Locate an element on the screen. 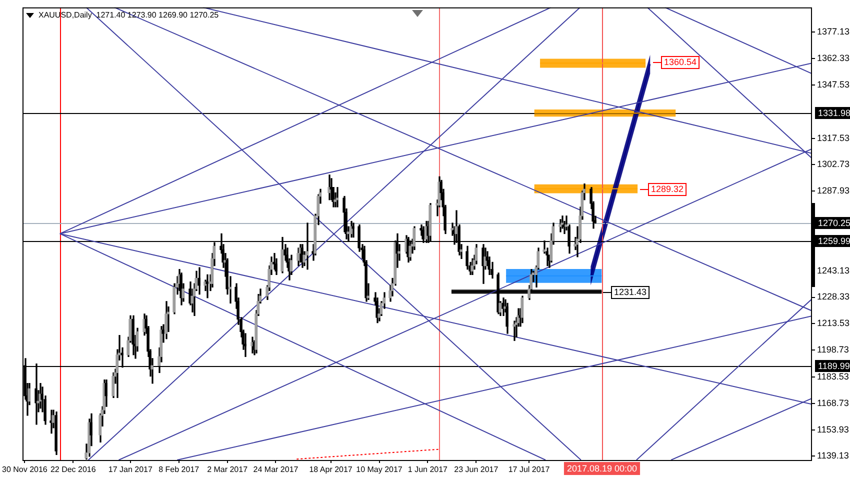  x-tick-label: 17 Jan 2017 is located at coordinates (130, 469).